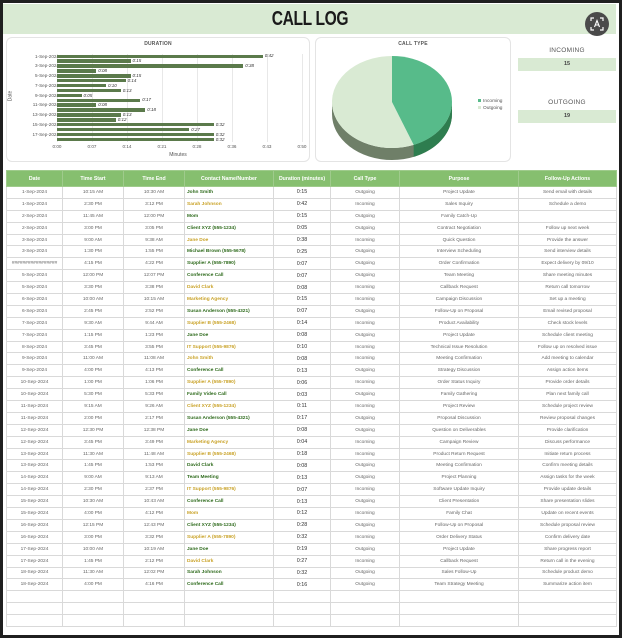 Image resolution: width=622 pixels, height=638 pixels. I want to click on cell-purpose: Campaign Review, so click(459, 442).